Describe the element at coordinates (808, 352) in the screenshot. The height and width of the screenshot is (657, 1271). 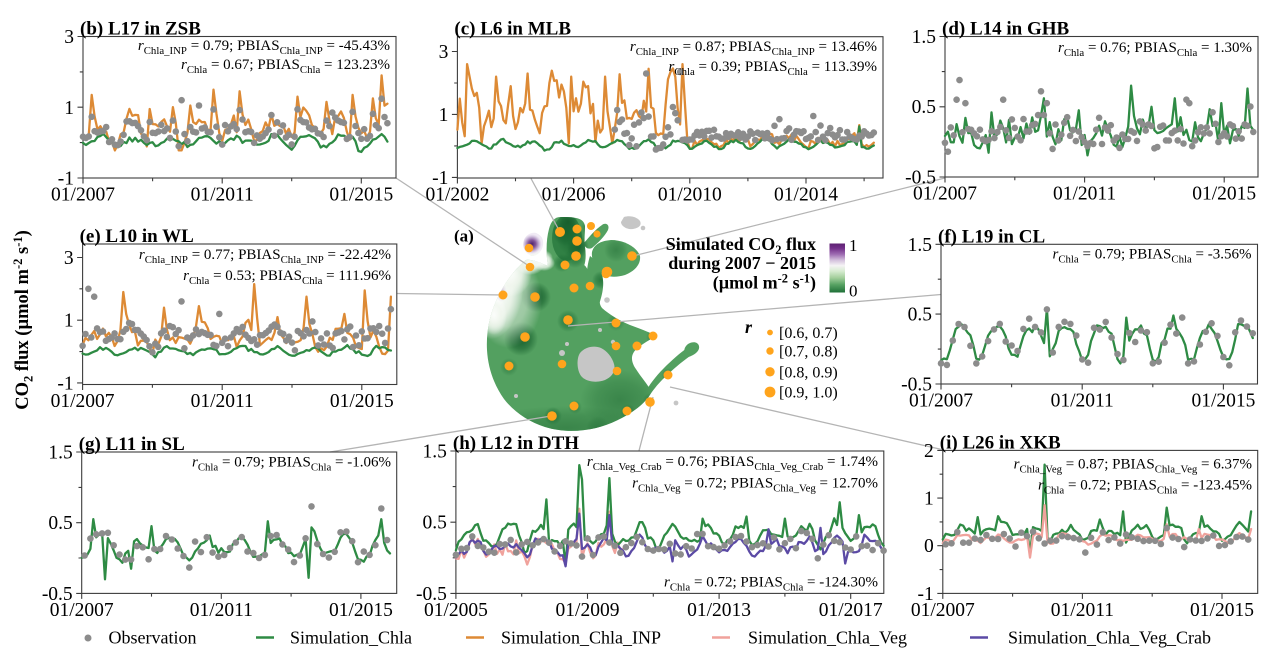
I see `svg-text: [0.7, 0.8)` at that location.